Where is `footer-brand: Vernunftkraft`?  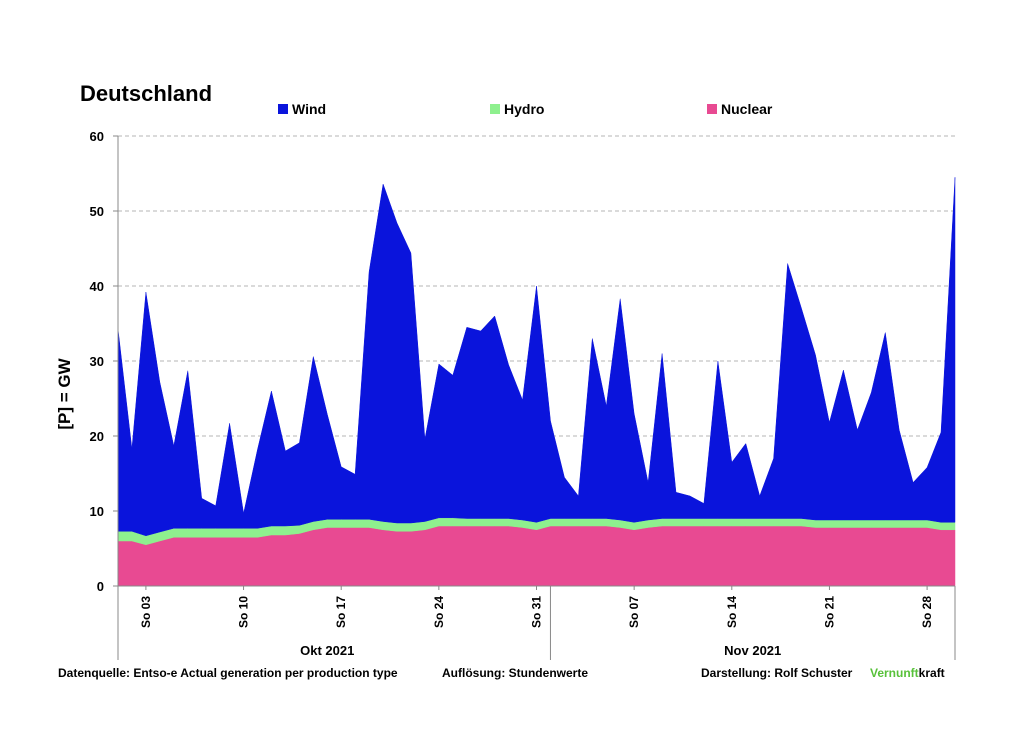
footer-brand: Vernunftkraft is located at coordinates (907, 673).